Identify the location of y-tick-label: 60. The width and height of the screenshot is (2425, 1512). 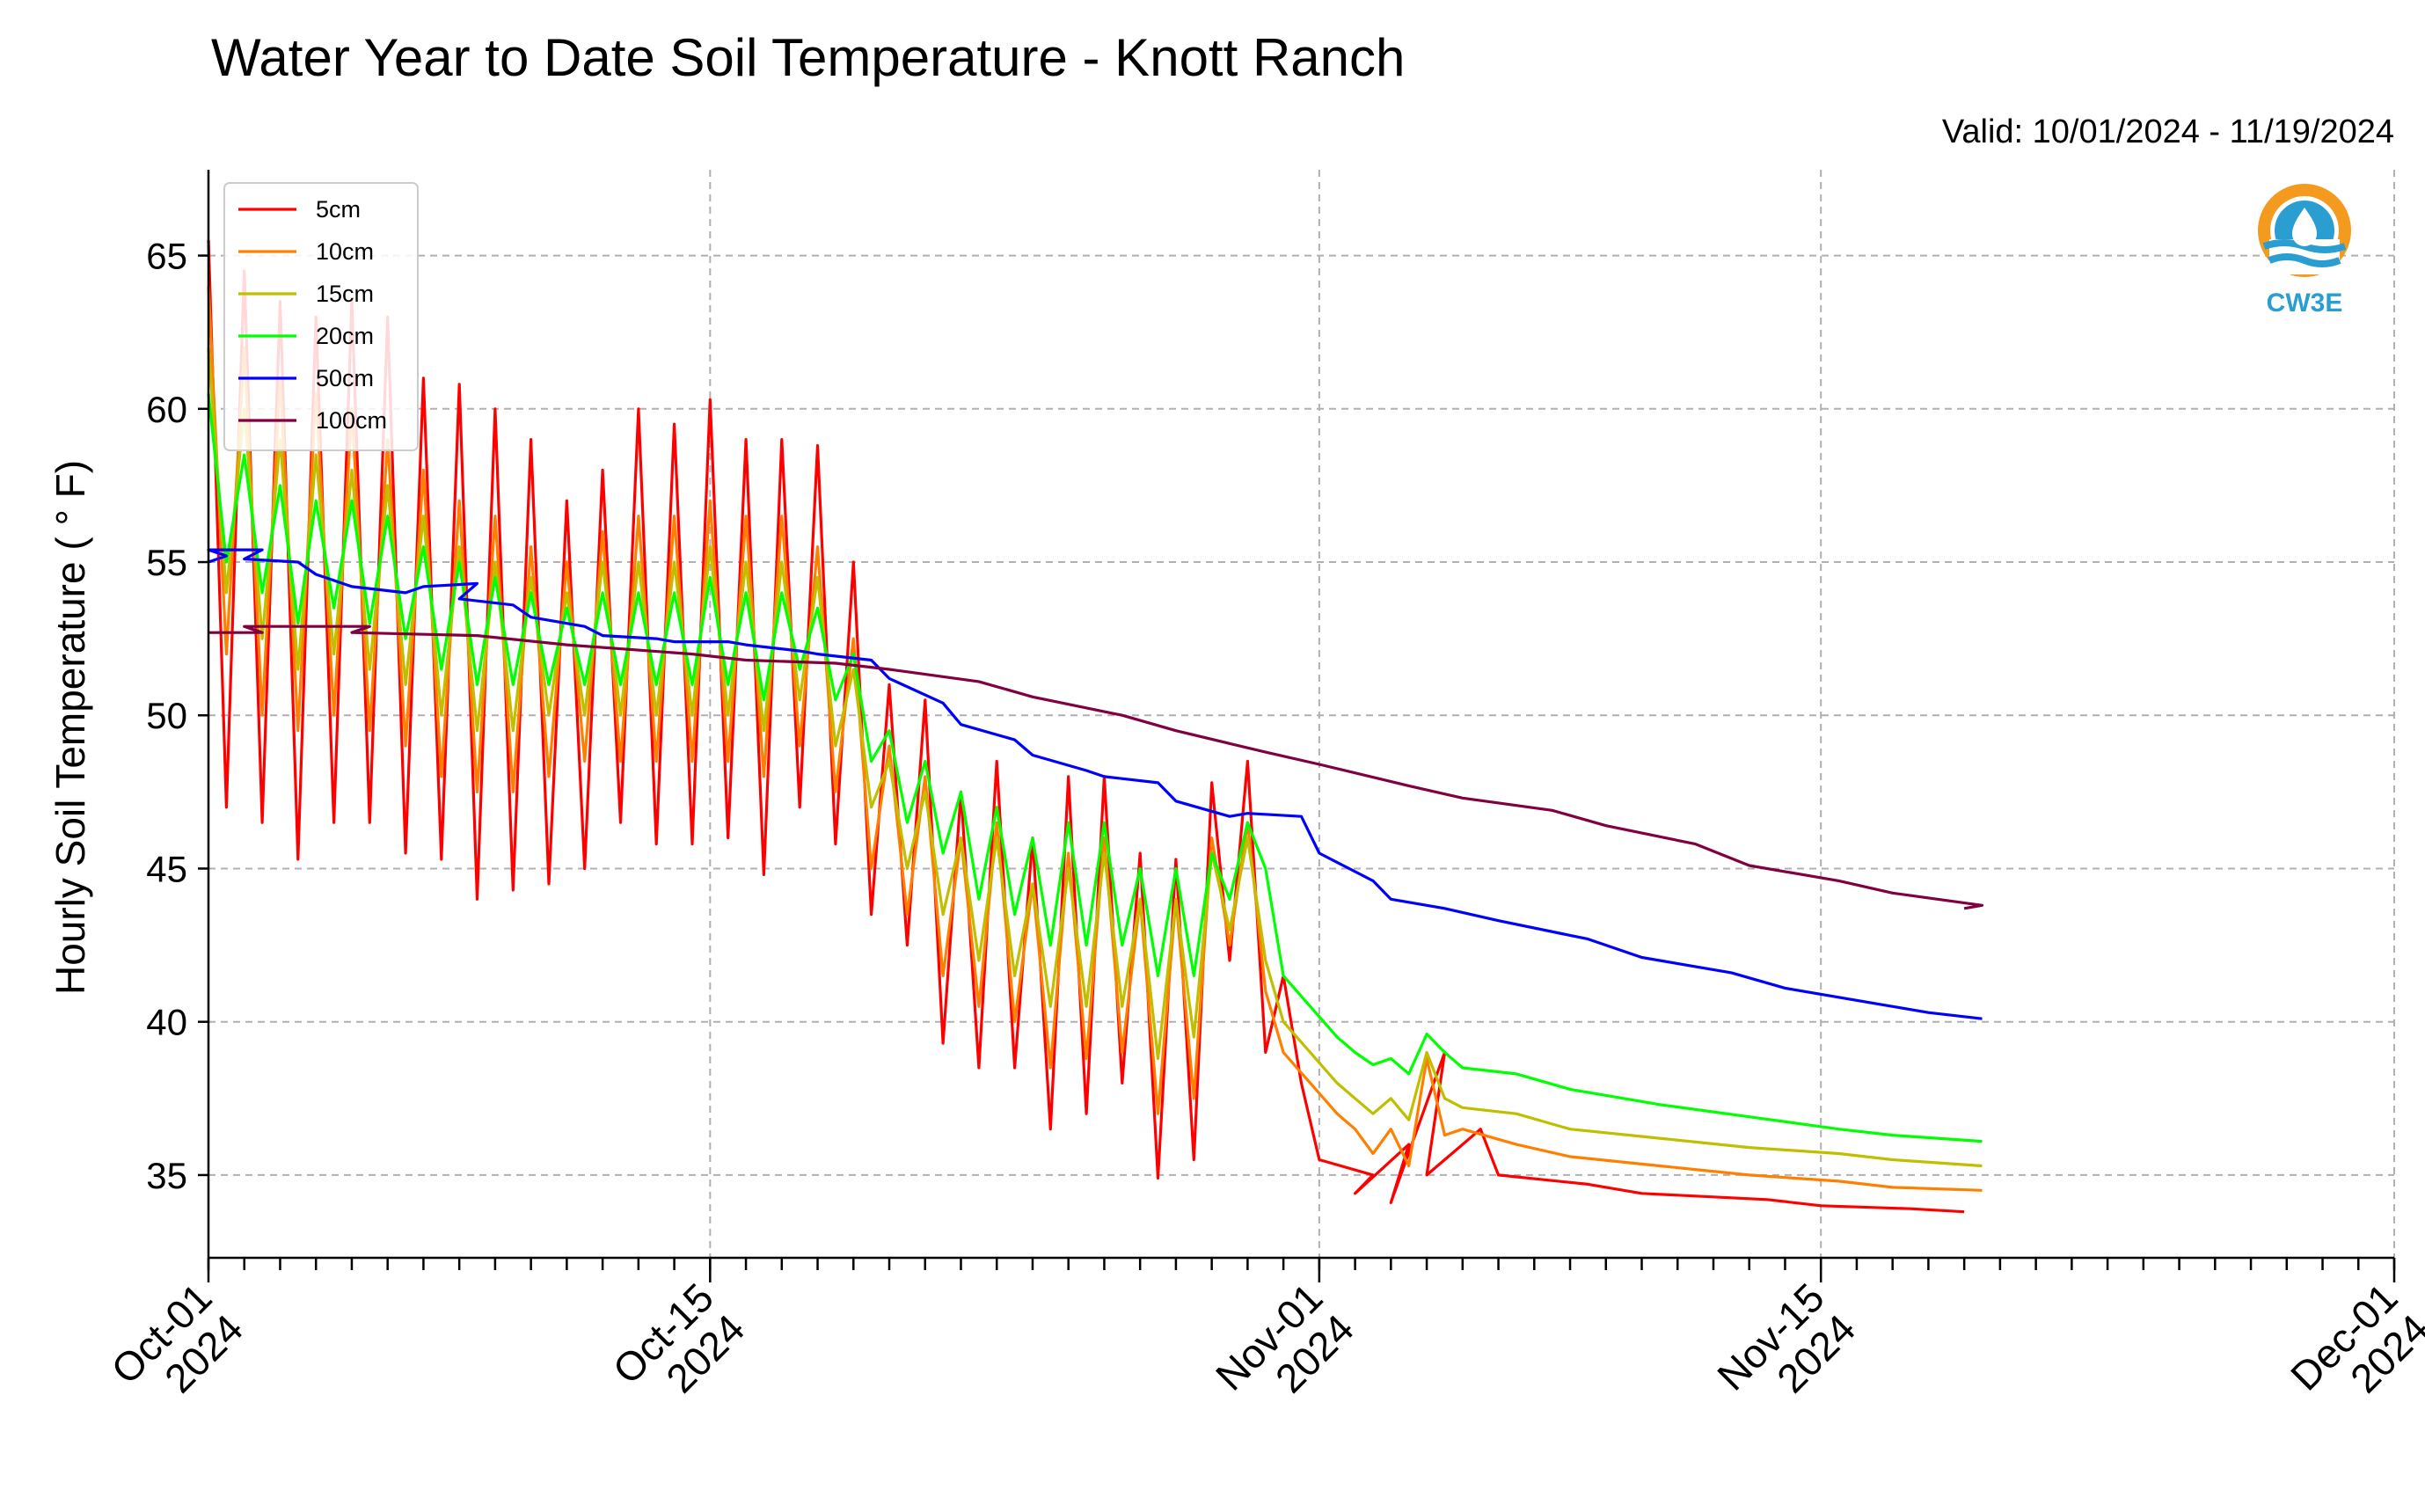
(166, 409).